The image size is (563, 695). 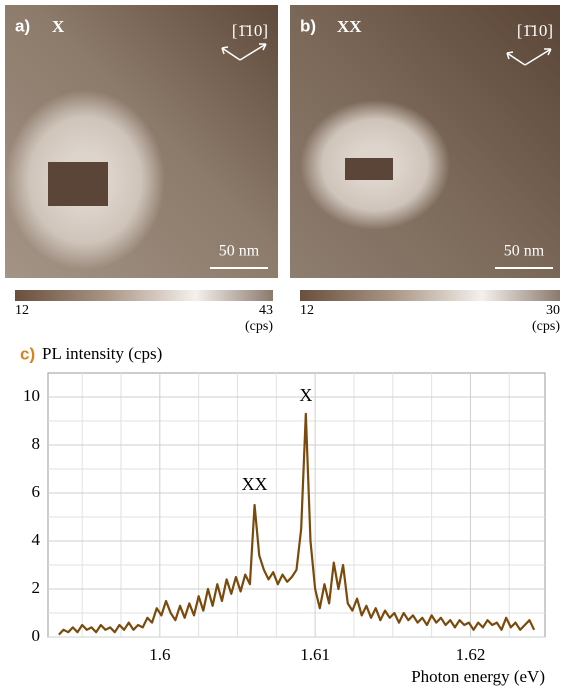 I want to click on x-tick-label: 1.62, so click(x=471, y=654).